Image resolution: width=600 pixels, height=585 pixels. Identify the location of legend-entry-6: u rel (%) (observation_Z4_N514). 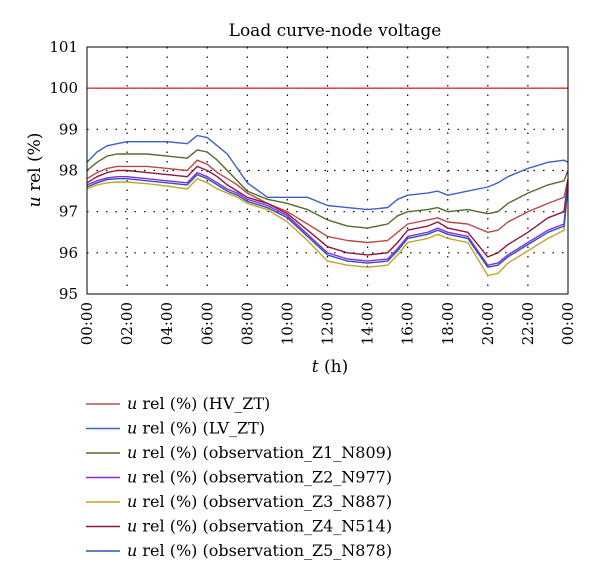
(259, 526).